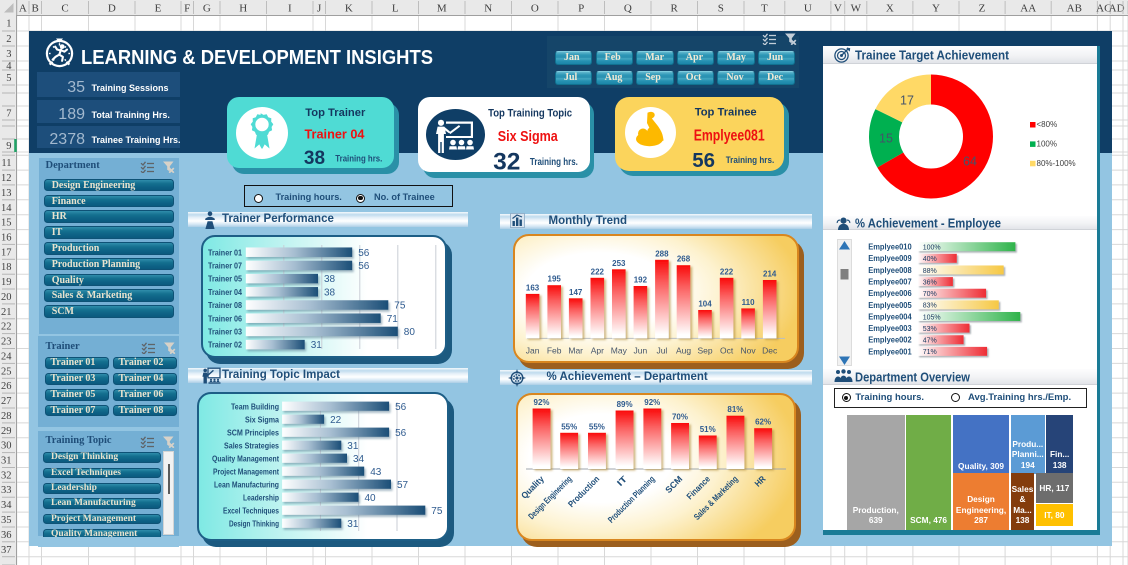 This screenshot has height=565, width=1128. I want to click on svg-text: 57, so click(403, 484).